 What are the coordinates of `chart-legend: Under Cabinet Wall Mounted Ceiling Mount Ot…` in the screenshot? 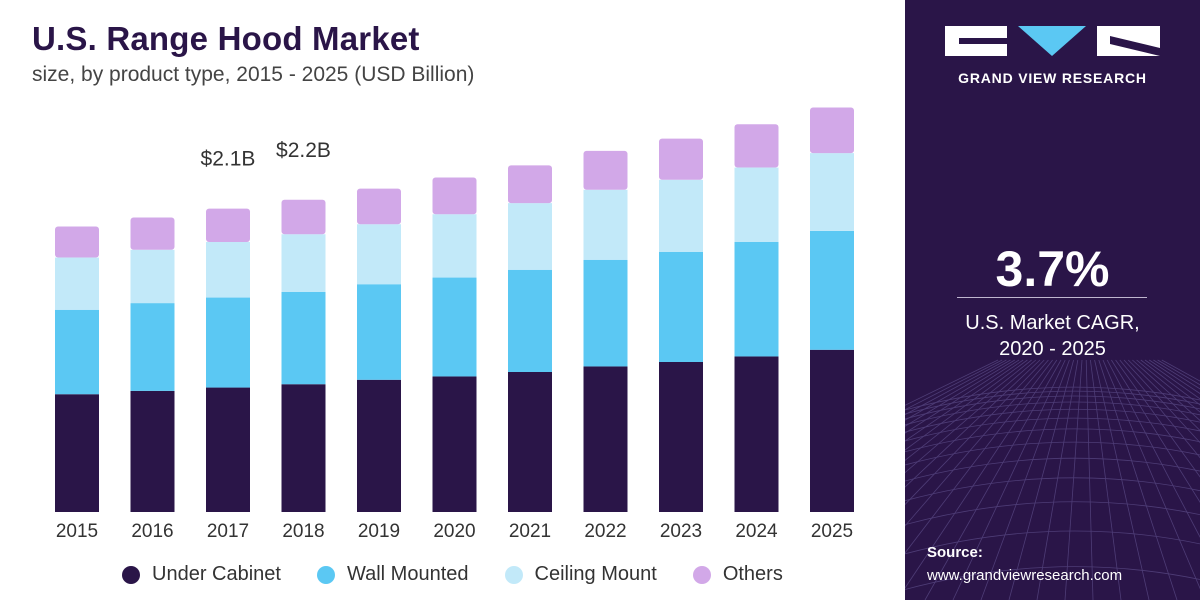 It's located at (470, 574).